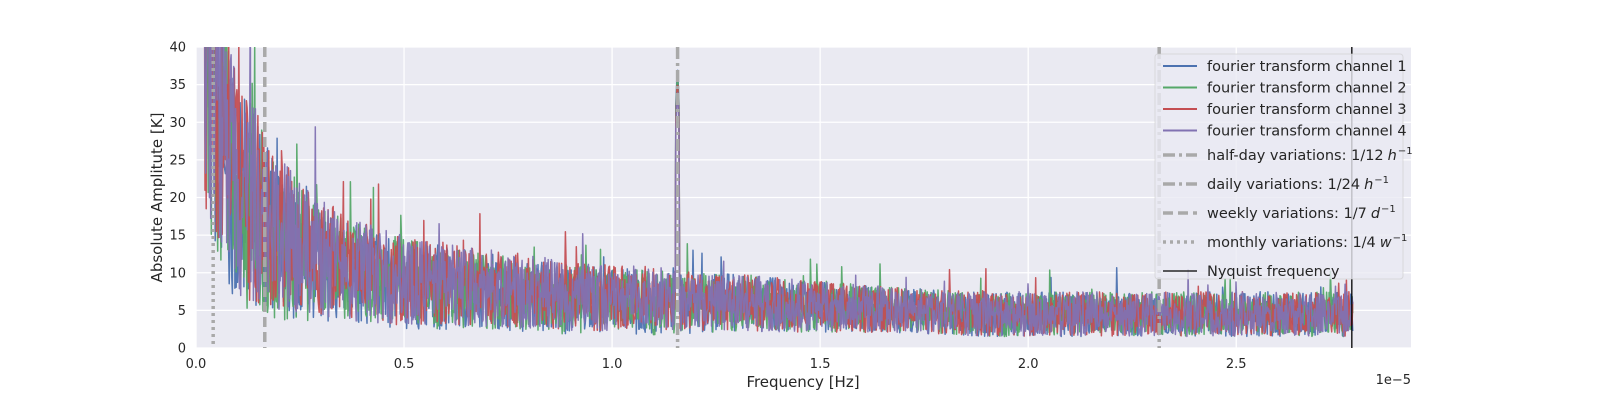  What do you see at coordinates (1283, 185) in the screenshot?
I see `legend-reference-name: daily variations: 1/24` at bounding box center [1283, 185].